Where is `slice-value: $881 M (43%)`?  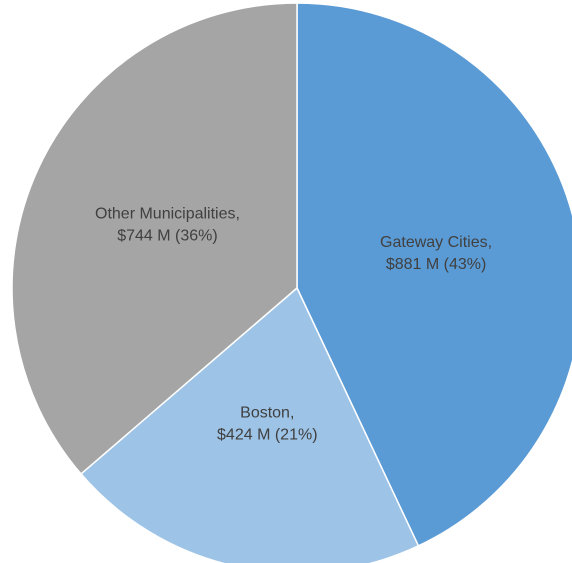 slice-value: $881 M (43%) is located at coordinates (436, 264).